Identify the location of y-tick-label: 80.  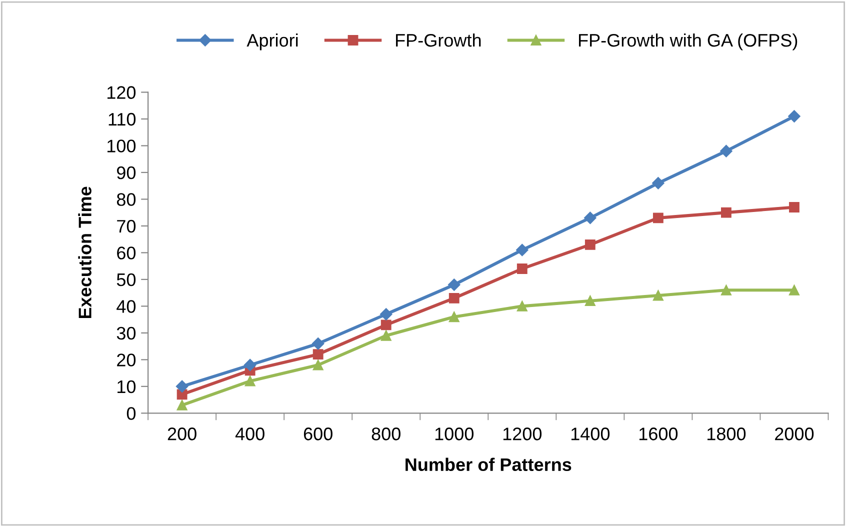
(126, 199).